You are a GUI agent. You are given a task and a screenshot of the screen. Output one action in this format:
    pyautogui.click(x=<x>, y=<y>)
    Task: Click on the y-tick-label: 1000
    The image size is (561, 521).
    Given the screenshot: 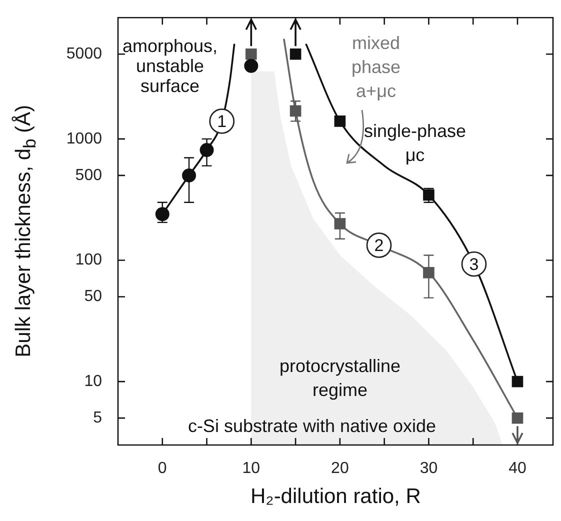 What is the action you would take?
    pyautogui.click(x=84, y=139)
    